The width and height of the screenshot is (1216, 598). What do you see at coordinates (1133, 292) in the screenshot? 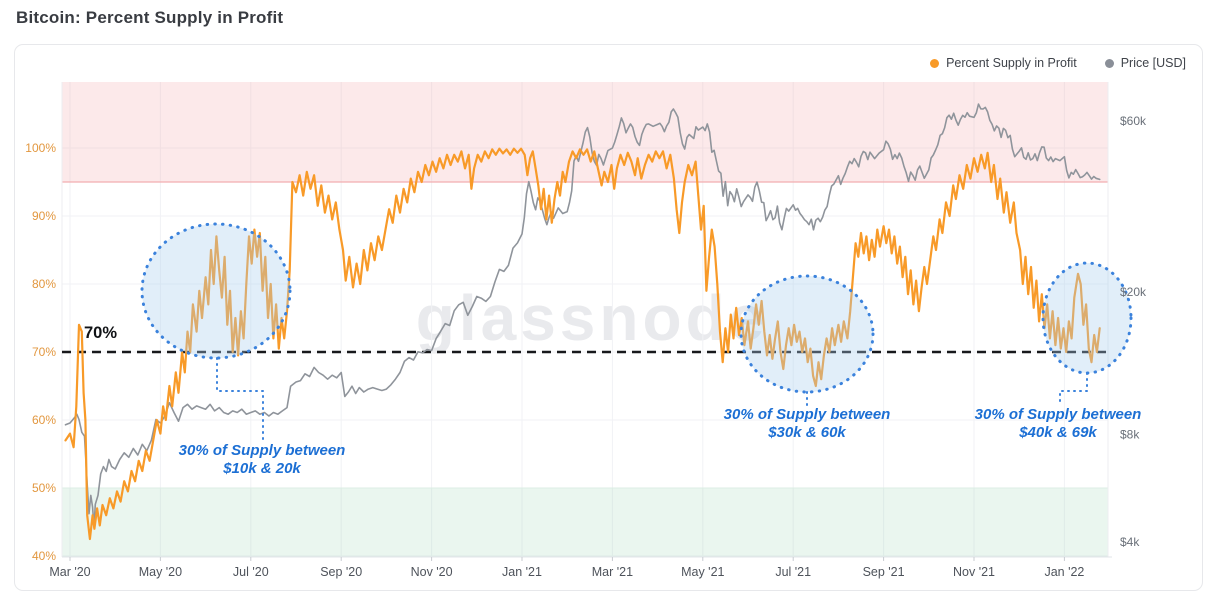
I see `right-axis-tick-label: $20k` at bounding box center [1133, 292].